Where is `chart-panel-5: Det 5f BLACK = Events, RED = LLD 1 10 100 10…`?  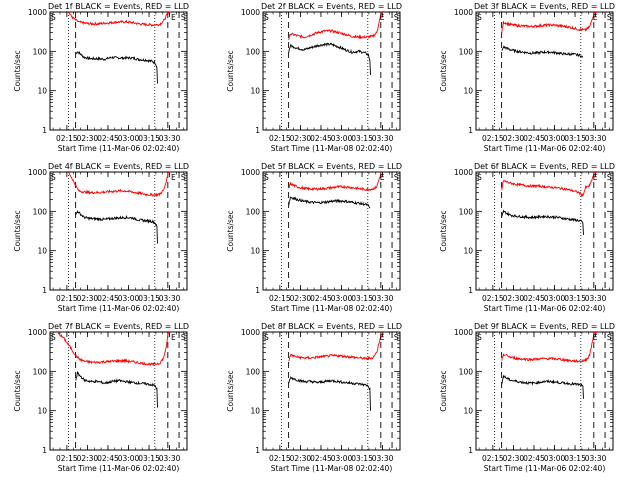
chart-panel-5: Det 5f BLACK = Events, RED = LLD 1 10 100 10… is located at coordinates (314, 237).